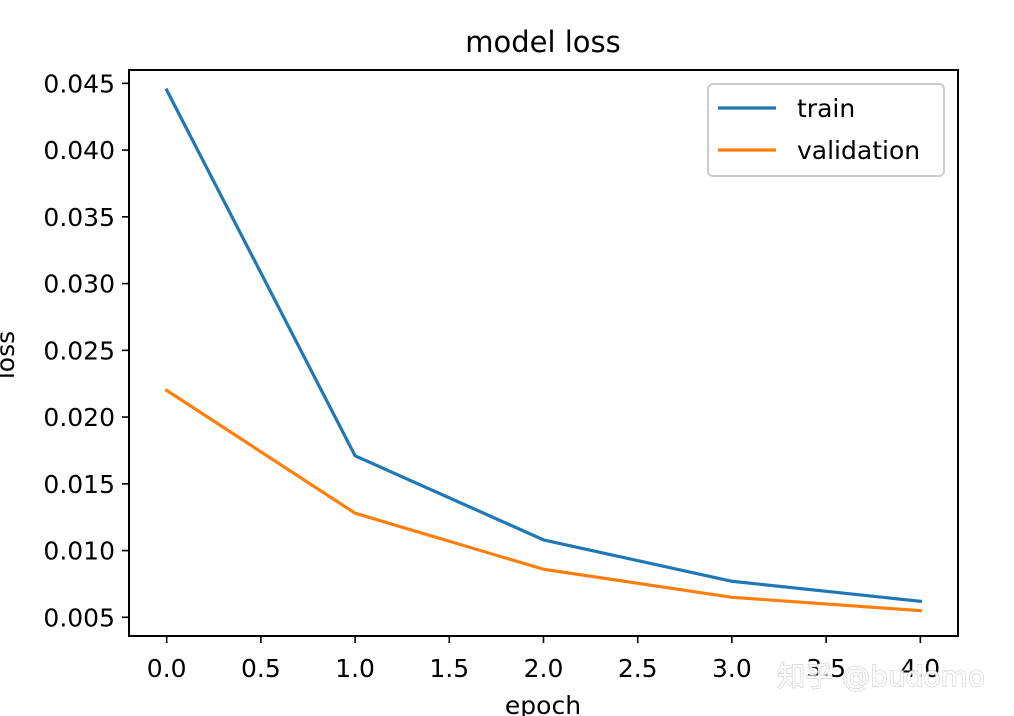  What do you see at coordinates (826, 130) in the screenshot?
I see `legend: train validation` at bounding box center [826, 130].